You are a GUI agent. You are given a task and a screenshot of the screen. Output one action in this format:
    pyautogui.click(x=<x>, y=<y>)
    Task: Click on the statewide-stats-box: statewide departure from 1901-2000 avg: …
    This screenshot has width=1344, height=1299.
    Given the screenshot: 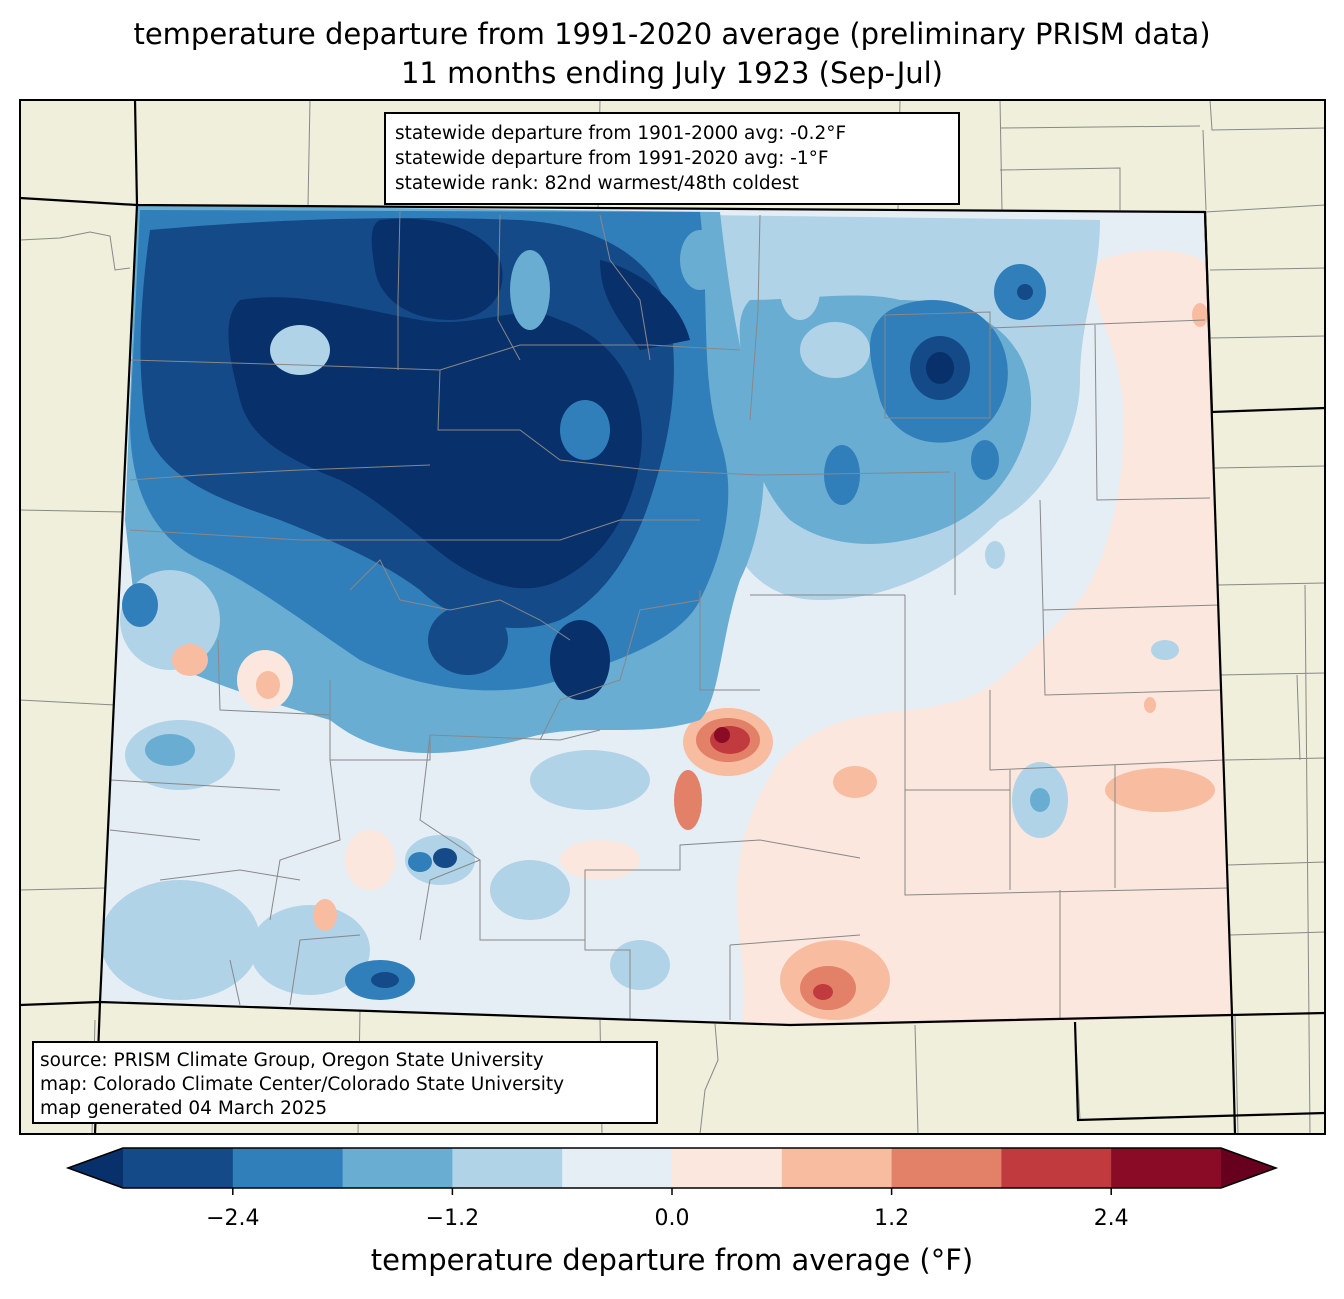 What is the action you would take?
    pyautogui.click(x=672, y=158)
    